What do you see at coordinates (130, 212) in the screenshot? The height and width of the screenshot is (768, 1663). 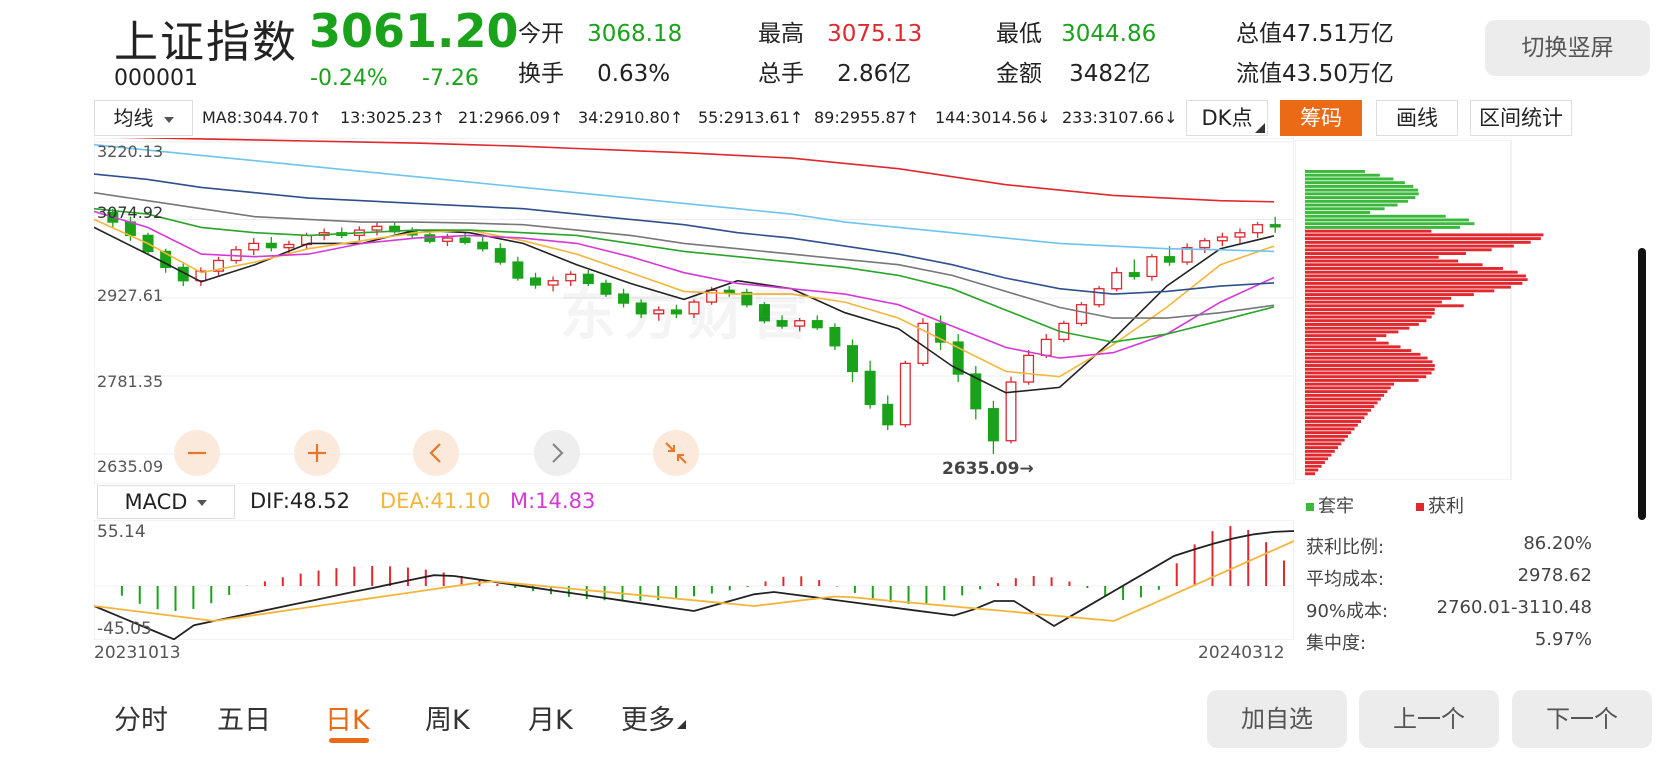 I see `y-axis-label: 3074.92` at bounding box center [130, 212].